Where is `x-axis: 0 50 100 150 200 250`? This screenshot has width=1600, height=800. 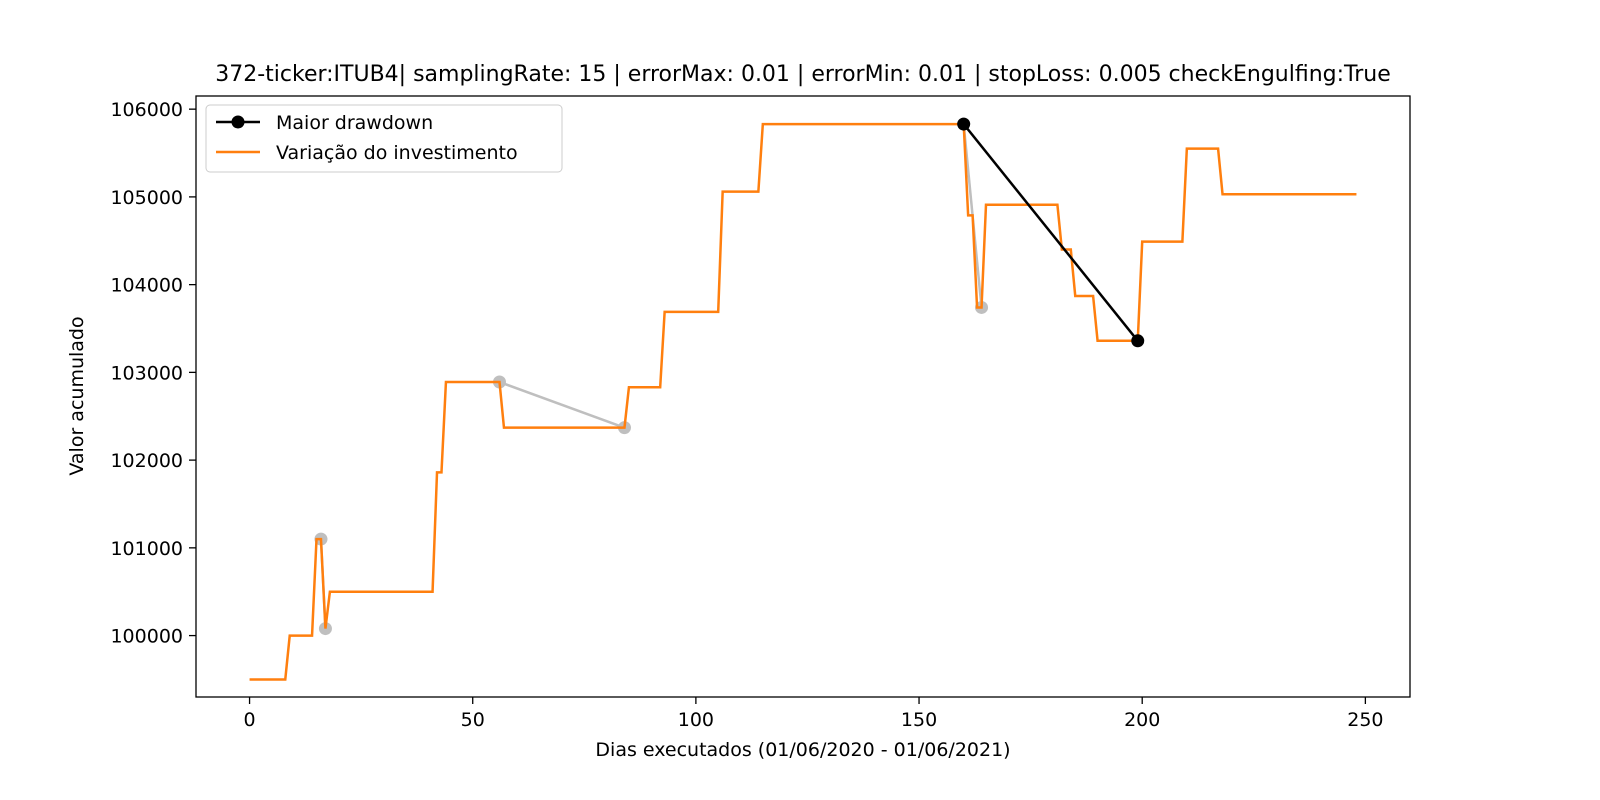 x-axis: 0 50 100 150 200 250 is located at coordinates (814, 714).